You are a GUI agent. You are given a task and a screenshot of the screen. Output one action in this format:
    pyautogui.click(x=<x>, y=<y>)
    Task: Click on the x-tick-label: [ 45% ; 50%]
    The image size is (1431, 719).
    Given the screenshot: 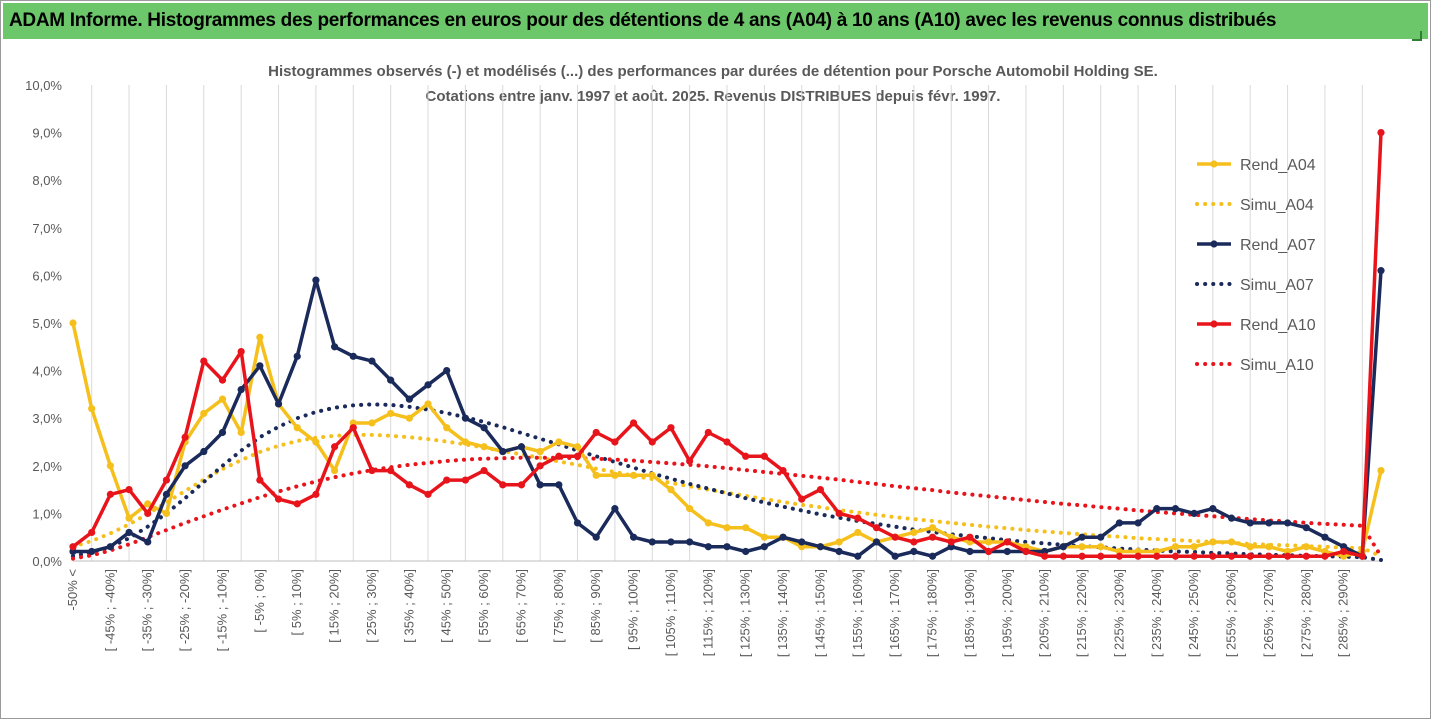 What is the action you would take?
    pyautogui.click(x=446, y=606)
    